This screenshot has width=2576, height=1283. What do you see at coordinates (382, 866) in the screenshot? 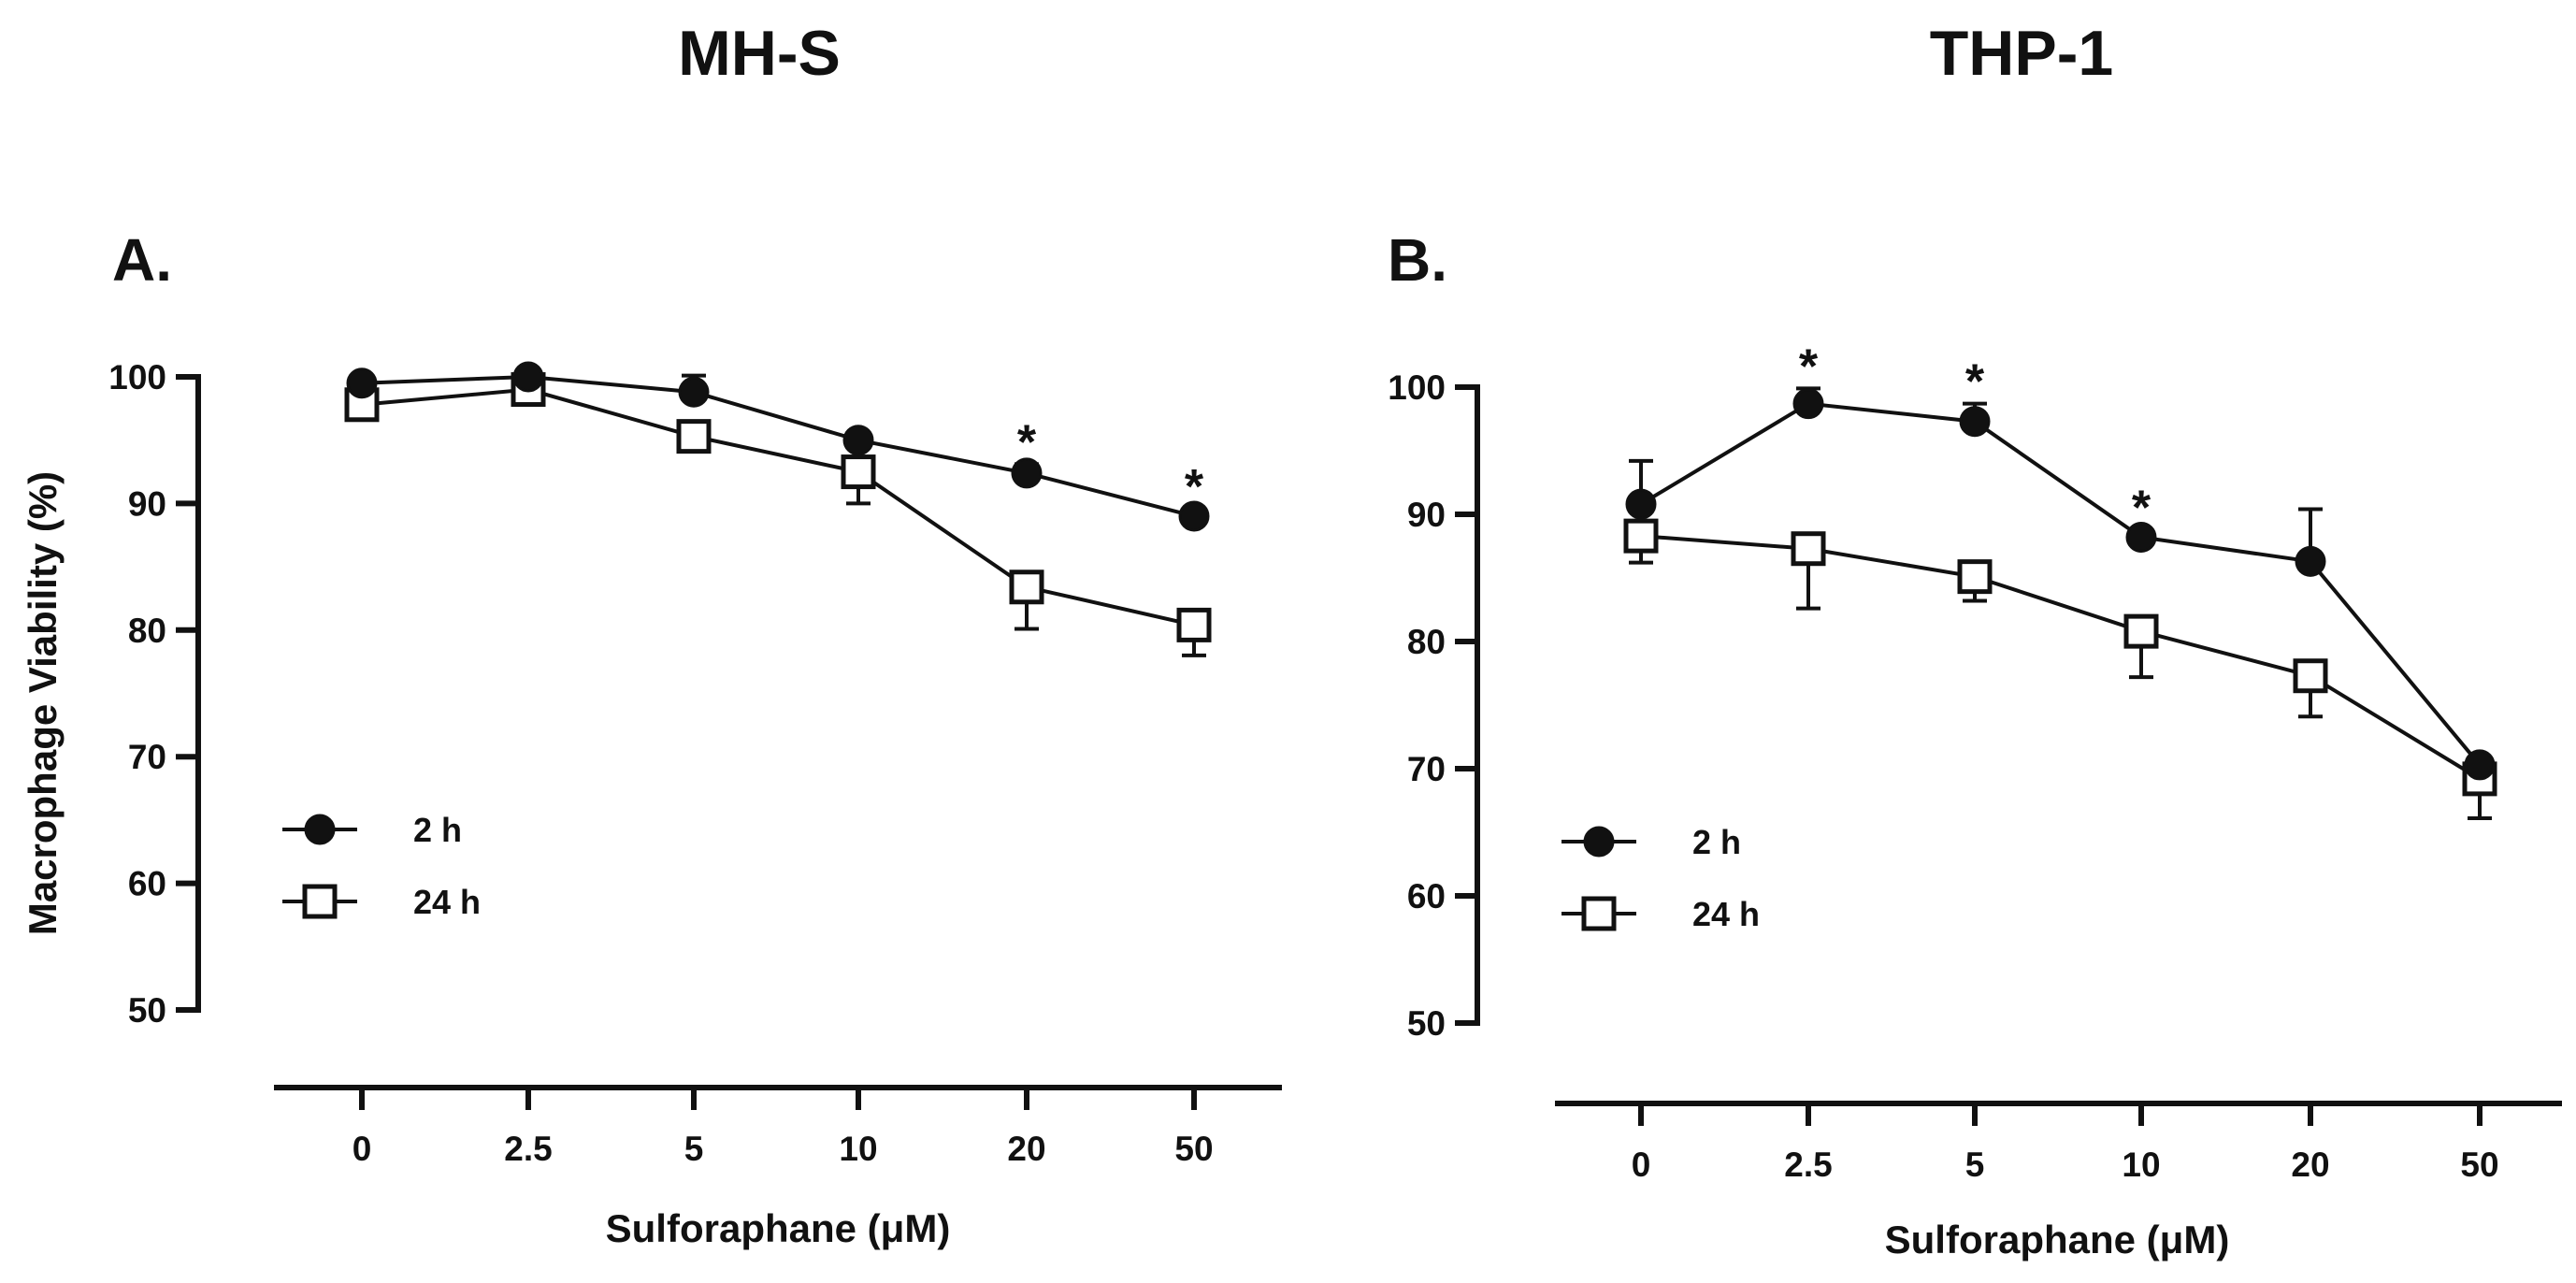
I see `panel-a-legend: 2 h 24 h` at bounding box center [382, 866].